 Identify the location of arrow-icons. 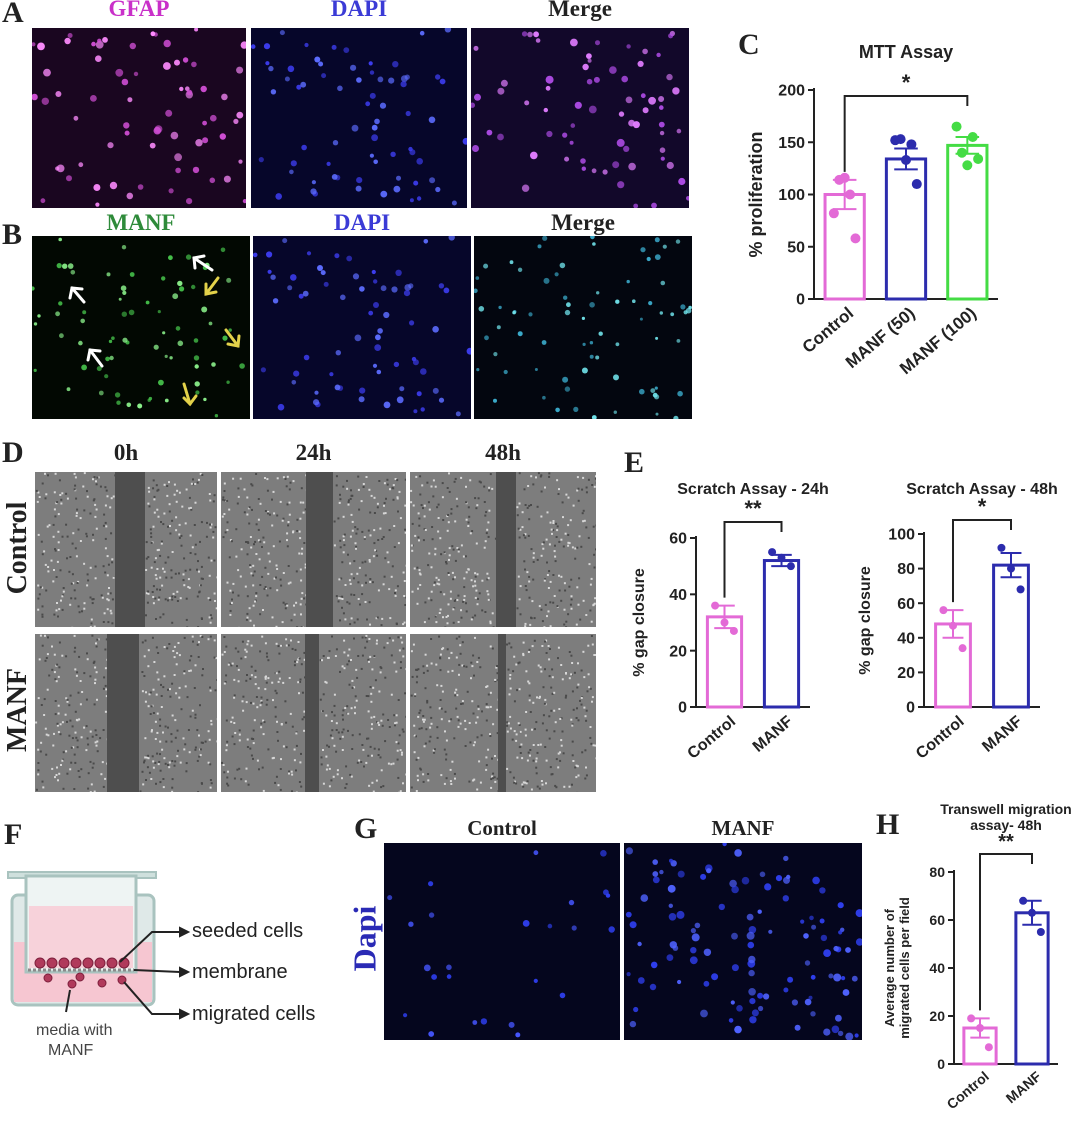
(141, 327).